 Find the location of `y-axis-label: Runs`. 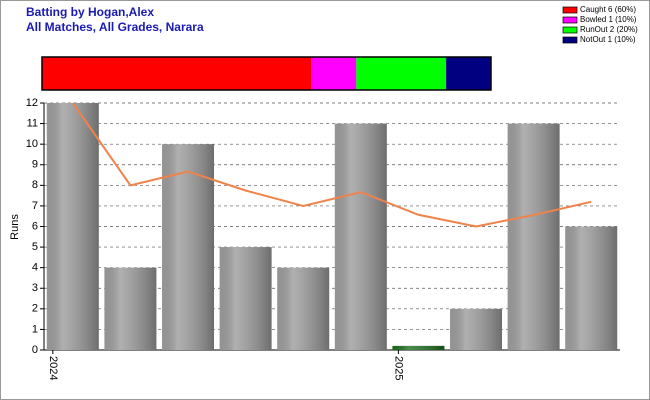

y-axis-label: Runs is located at coordinates (15, 227).